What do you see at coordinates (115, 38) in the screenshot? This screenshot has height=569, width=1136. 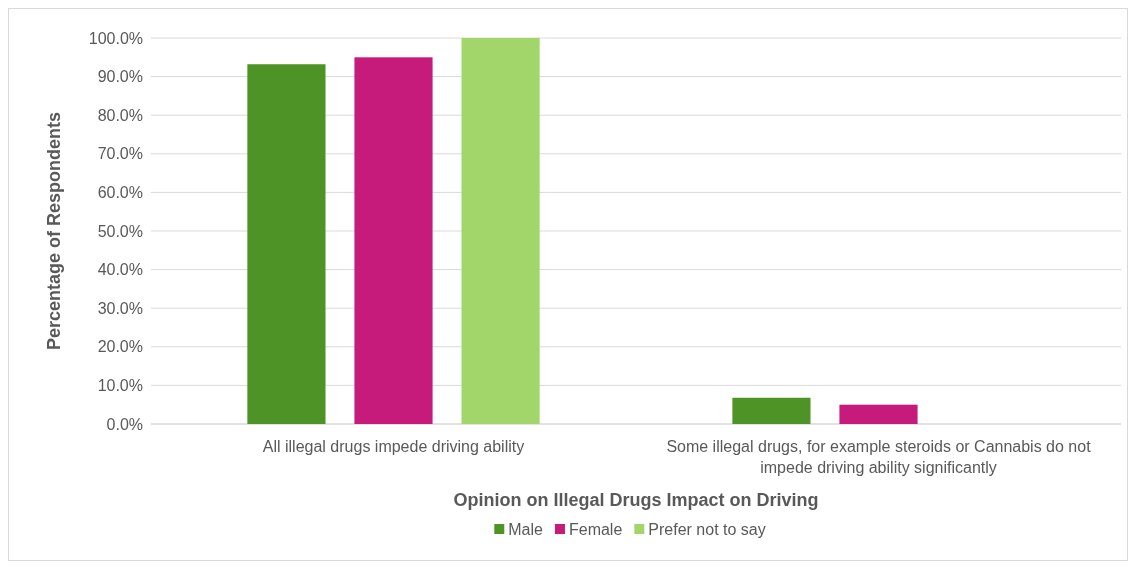 I see `y-tick-label: 100.0%` at bounding box center [115, 38].